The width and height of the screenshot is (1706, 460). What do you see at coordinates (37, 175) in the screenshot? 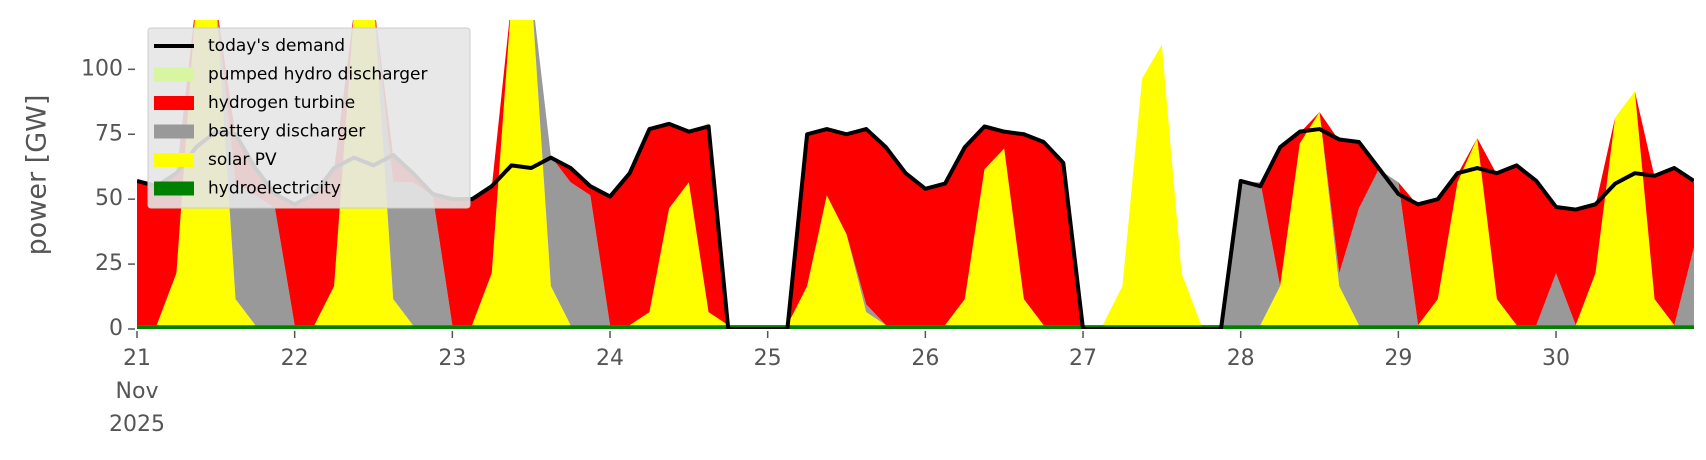
I see `y-axis-label: power [GW]` at bounding box center [37, 175].